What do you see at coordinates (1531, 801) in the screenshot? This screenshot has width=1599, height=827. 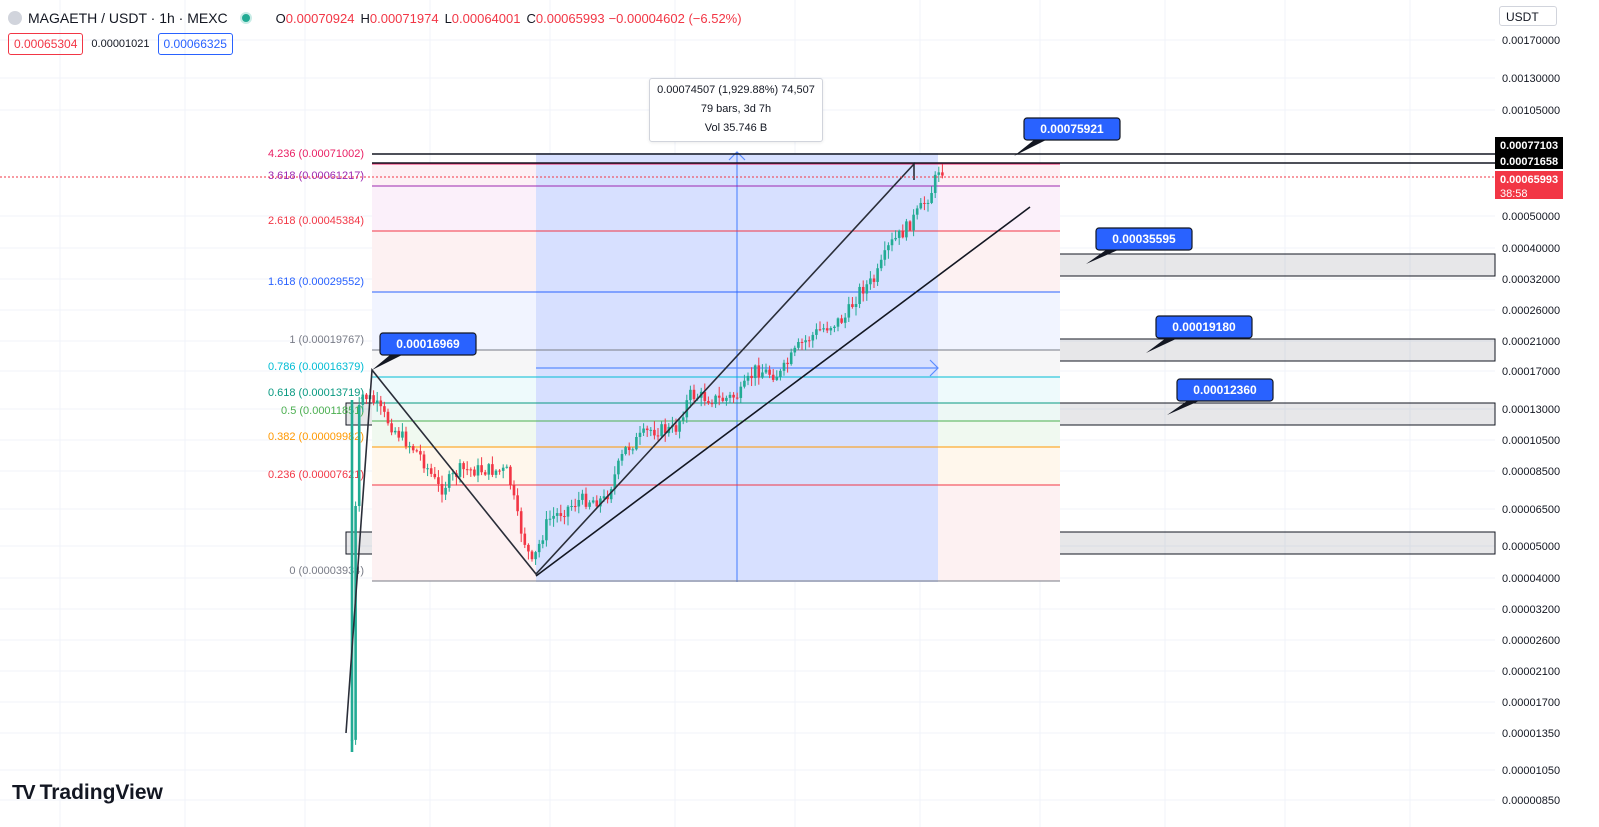 I see `axis-tick-label: 0.00000850` at bounding box center [1531, 801].